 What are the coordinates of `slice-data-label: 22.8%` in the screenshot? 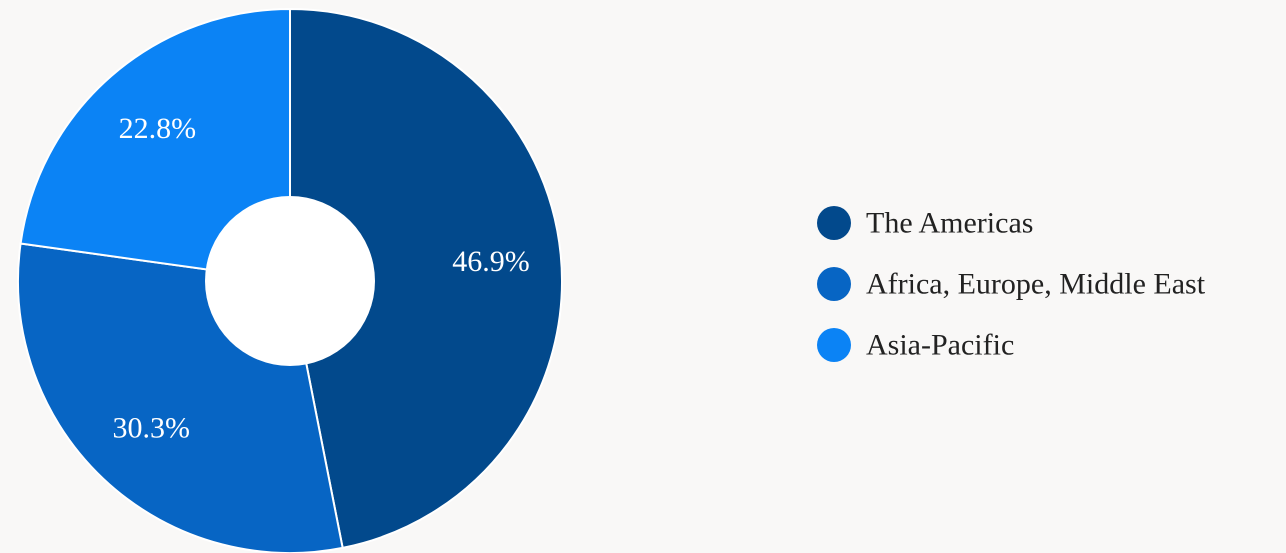 It's located at (158, 128).